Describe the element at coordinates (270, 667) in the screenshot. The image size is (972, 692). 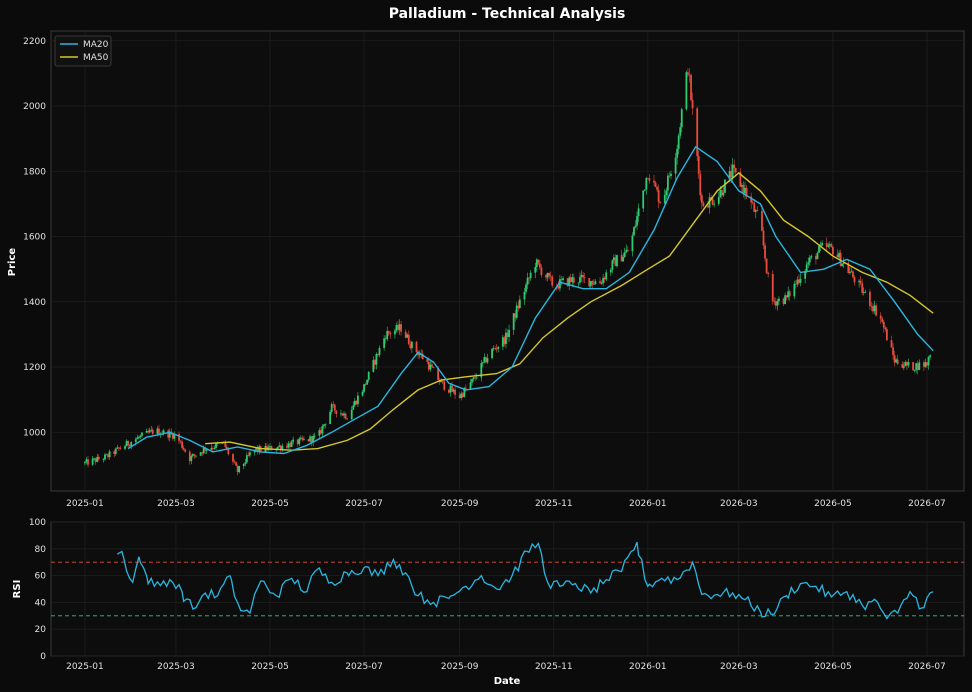
I see `rsi-x-tick-label: 2025-05` at that location.